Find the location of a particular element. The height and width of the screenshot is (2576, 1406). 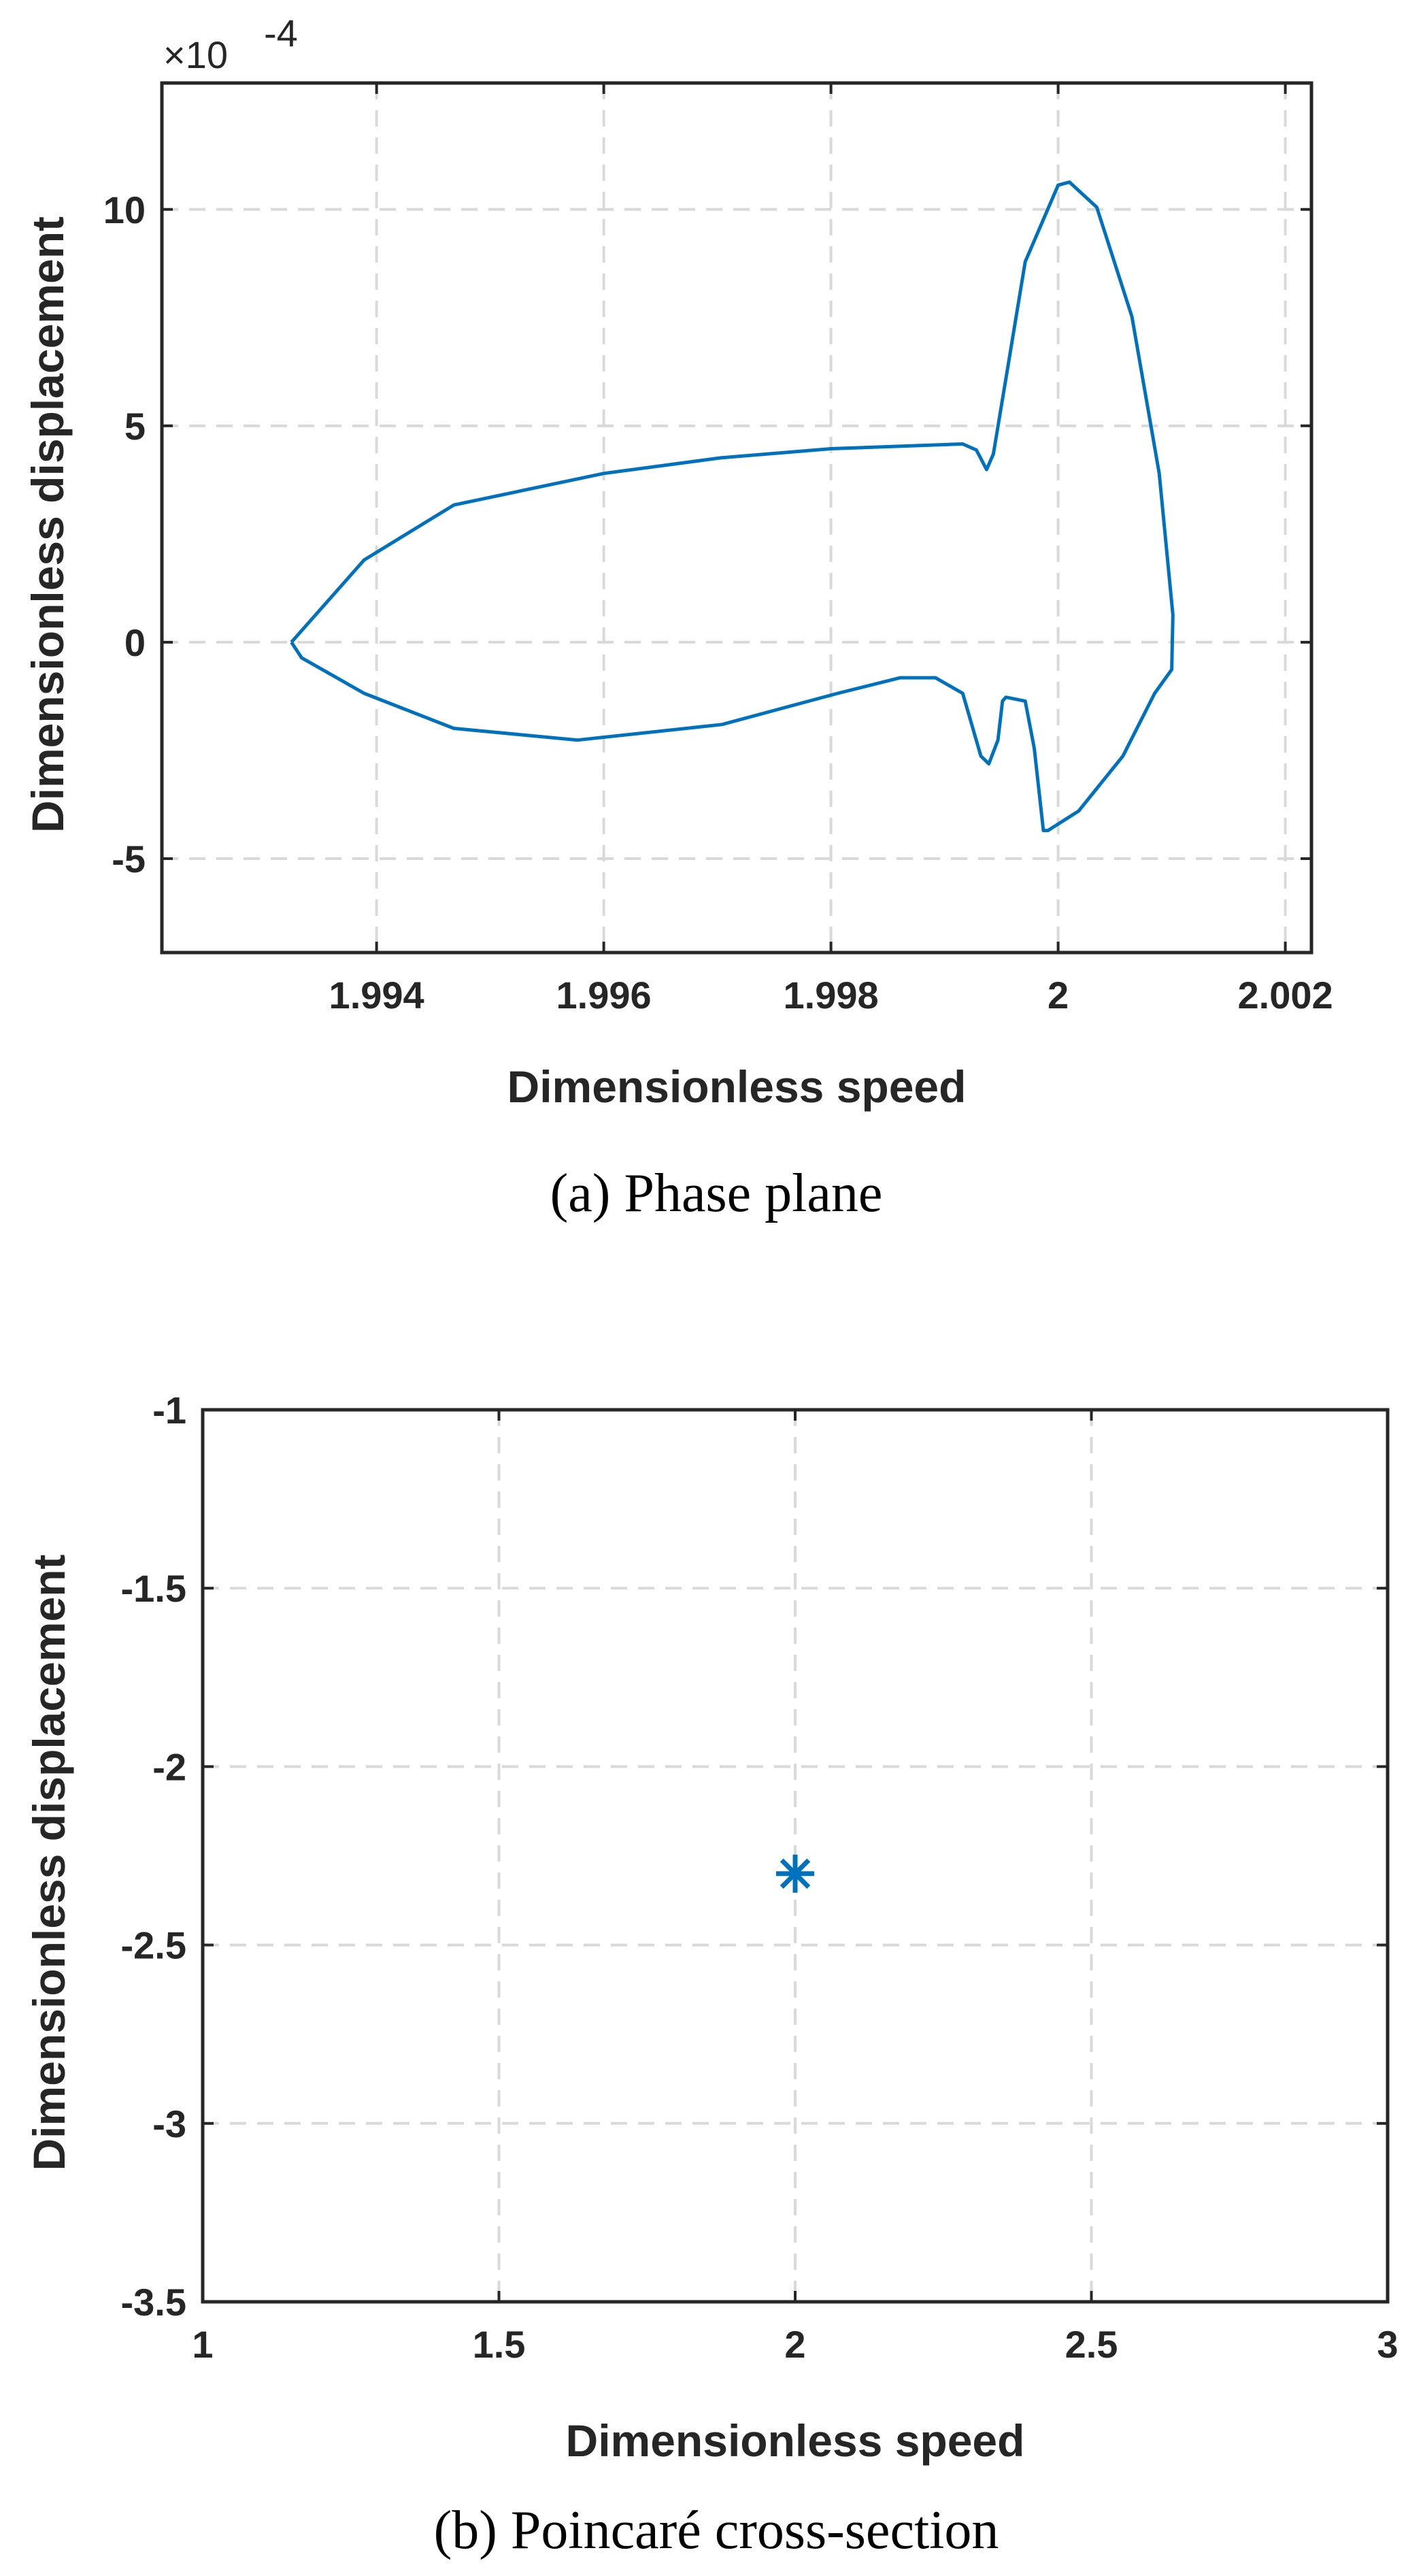

x-tick-label: 1.998 is located at coordinates (831, 996).